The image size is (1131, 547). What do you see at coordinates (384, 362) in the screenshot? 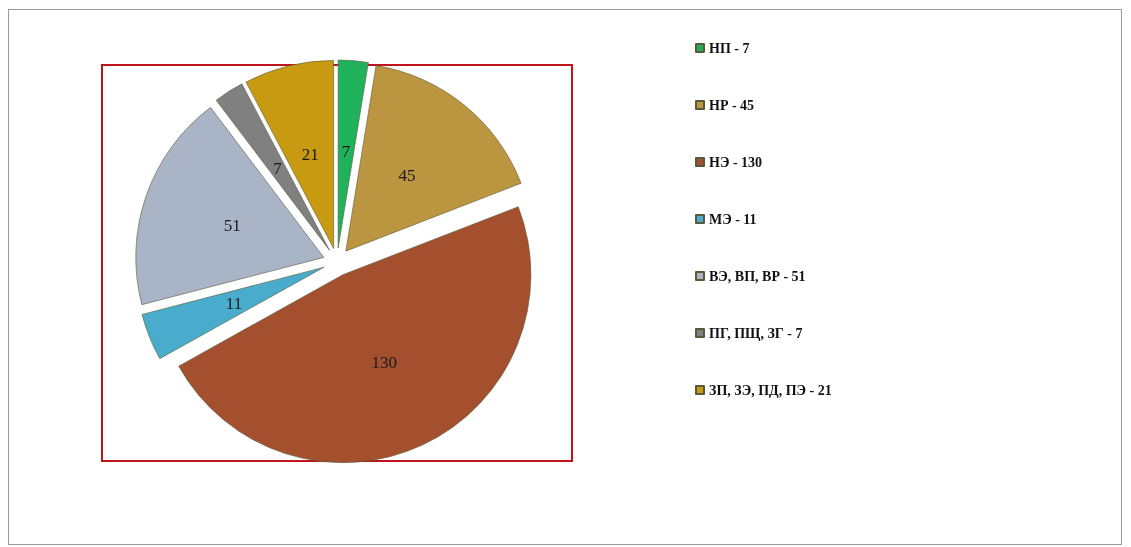
I see `data-label: 130` at bounding box center [384, 362].